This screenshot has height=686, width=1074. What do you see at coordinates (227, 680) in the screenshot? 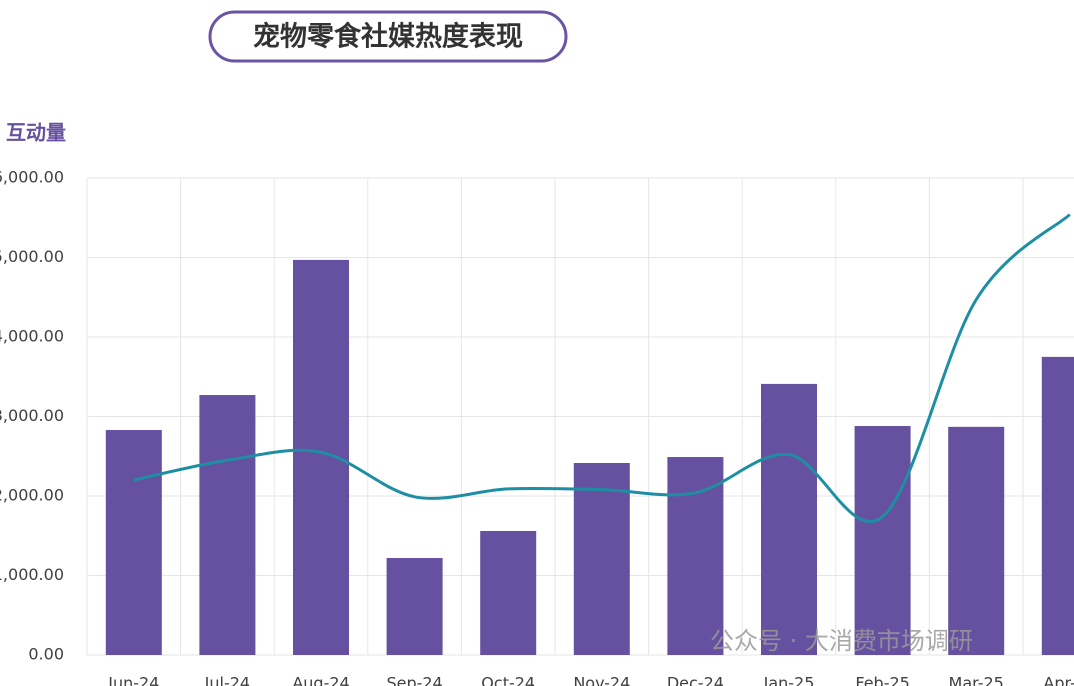
I see `x-tick-label: Jul-24` at bounding box center [227, 680].